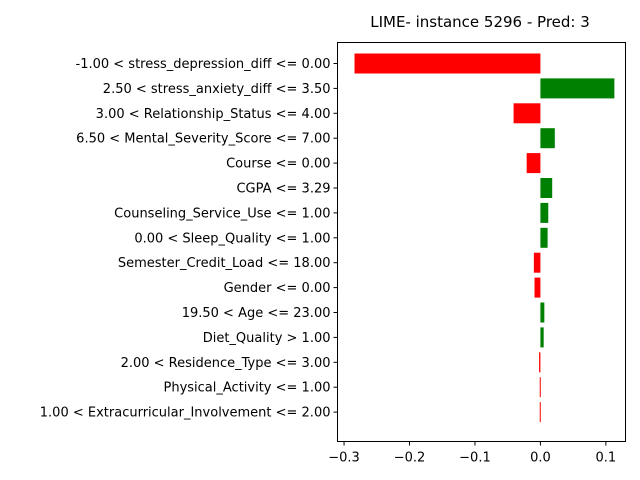 The height and width of the screenshot is (480, 640). Describe the element at coordinates (475, 458) in the screenshot. I see `x-tick-label: −0.1` at that location.